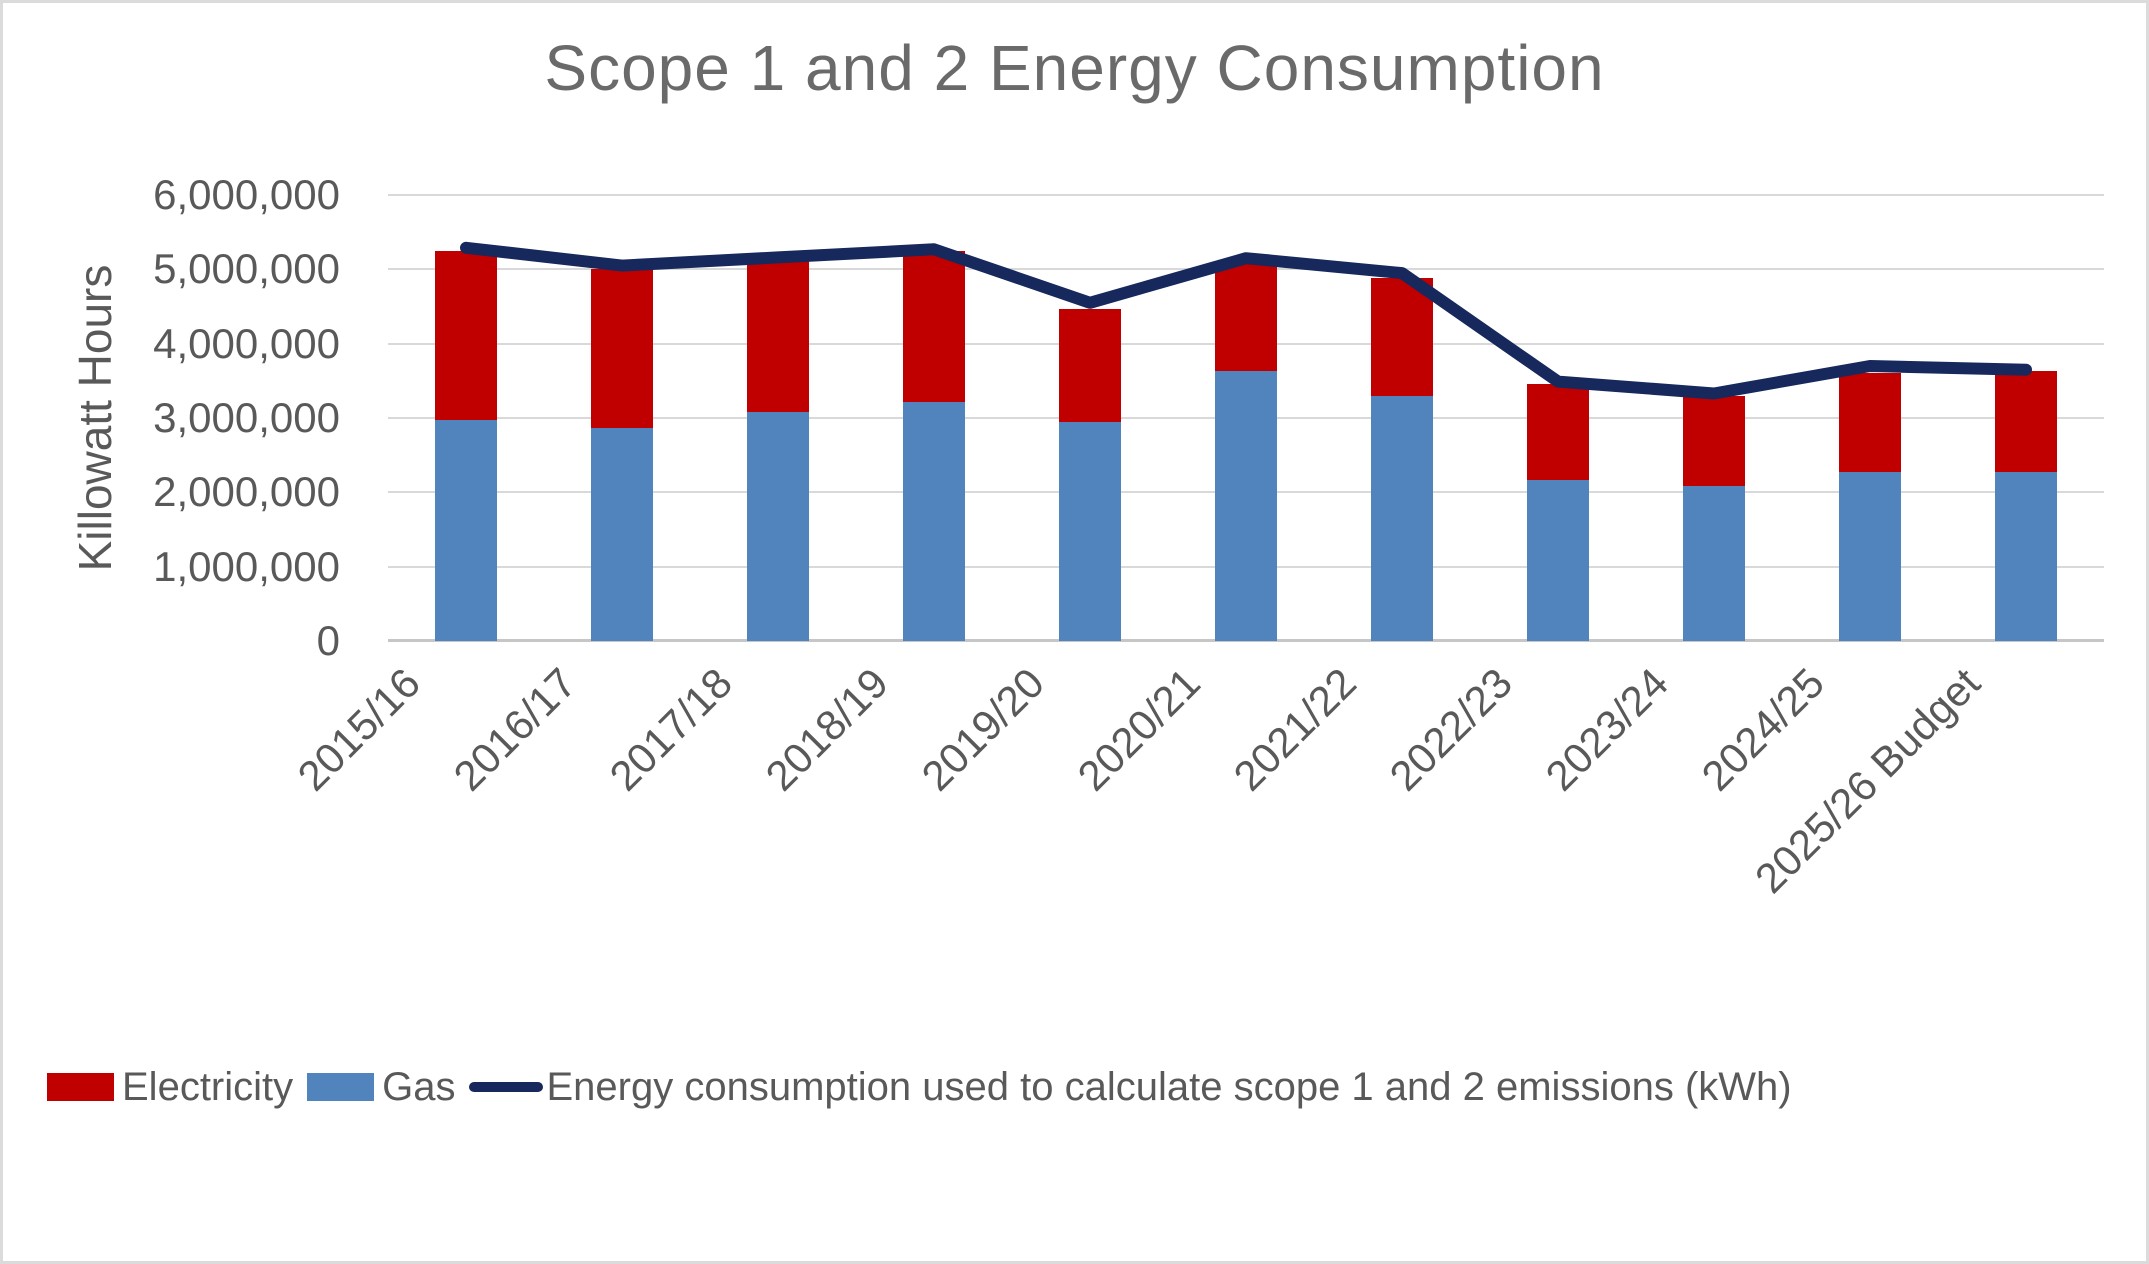  I want to click on y-tick-label: 0, so click(328, 640).